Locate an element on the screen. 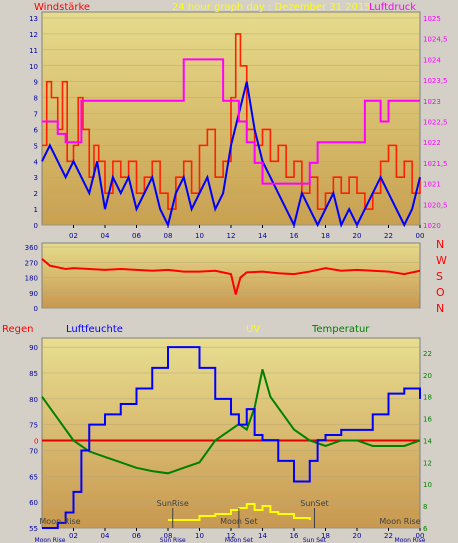 The height and width of the screenshot is (543, 458). direction-series-line is located at coordinates (231, 276).